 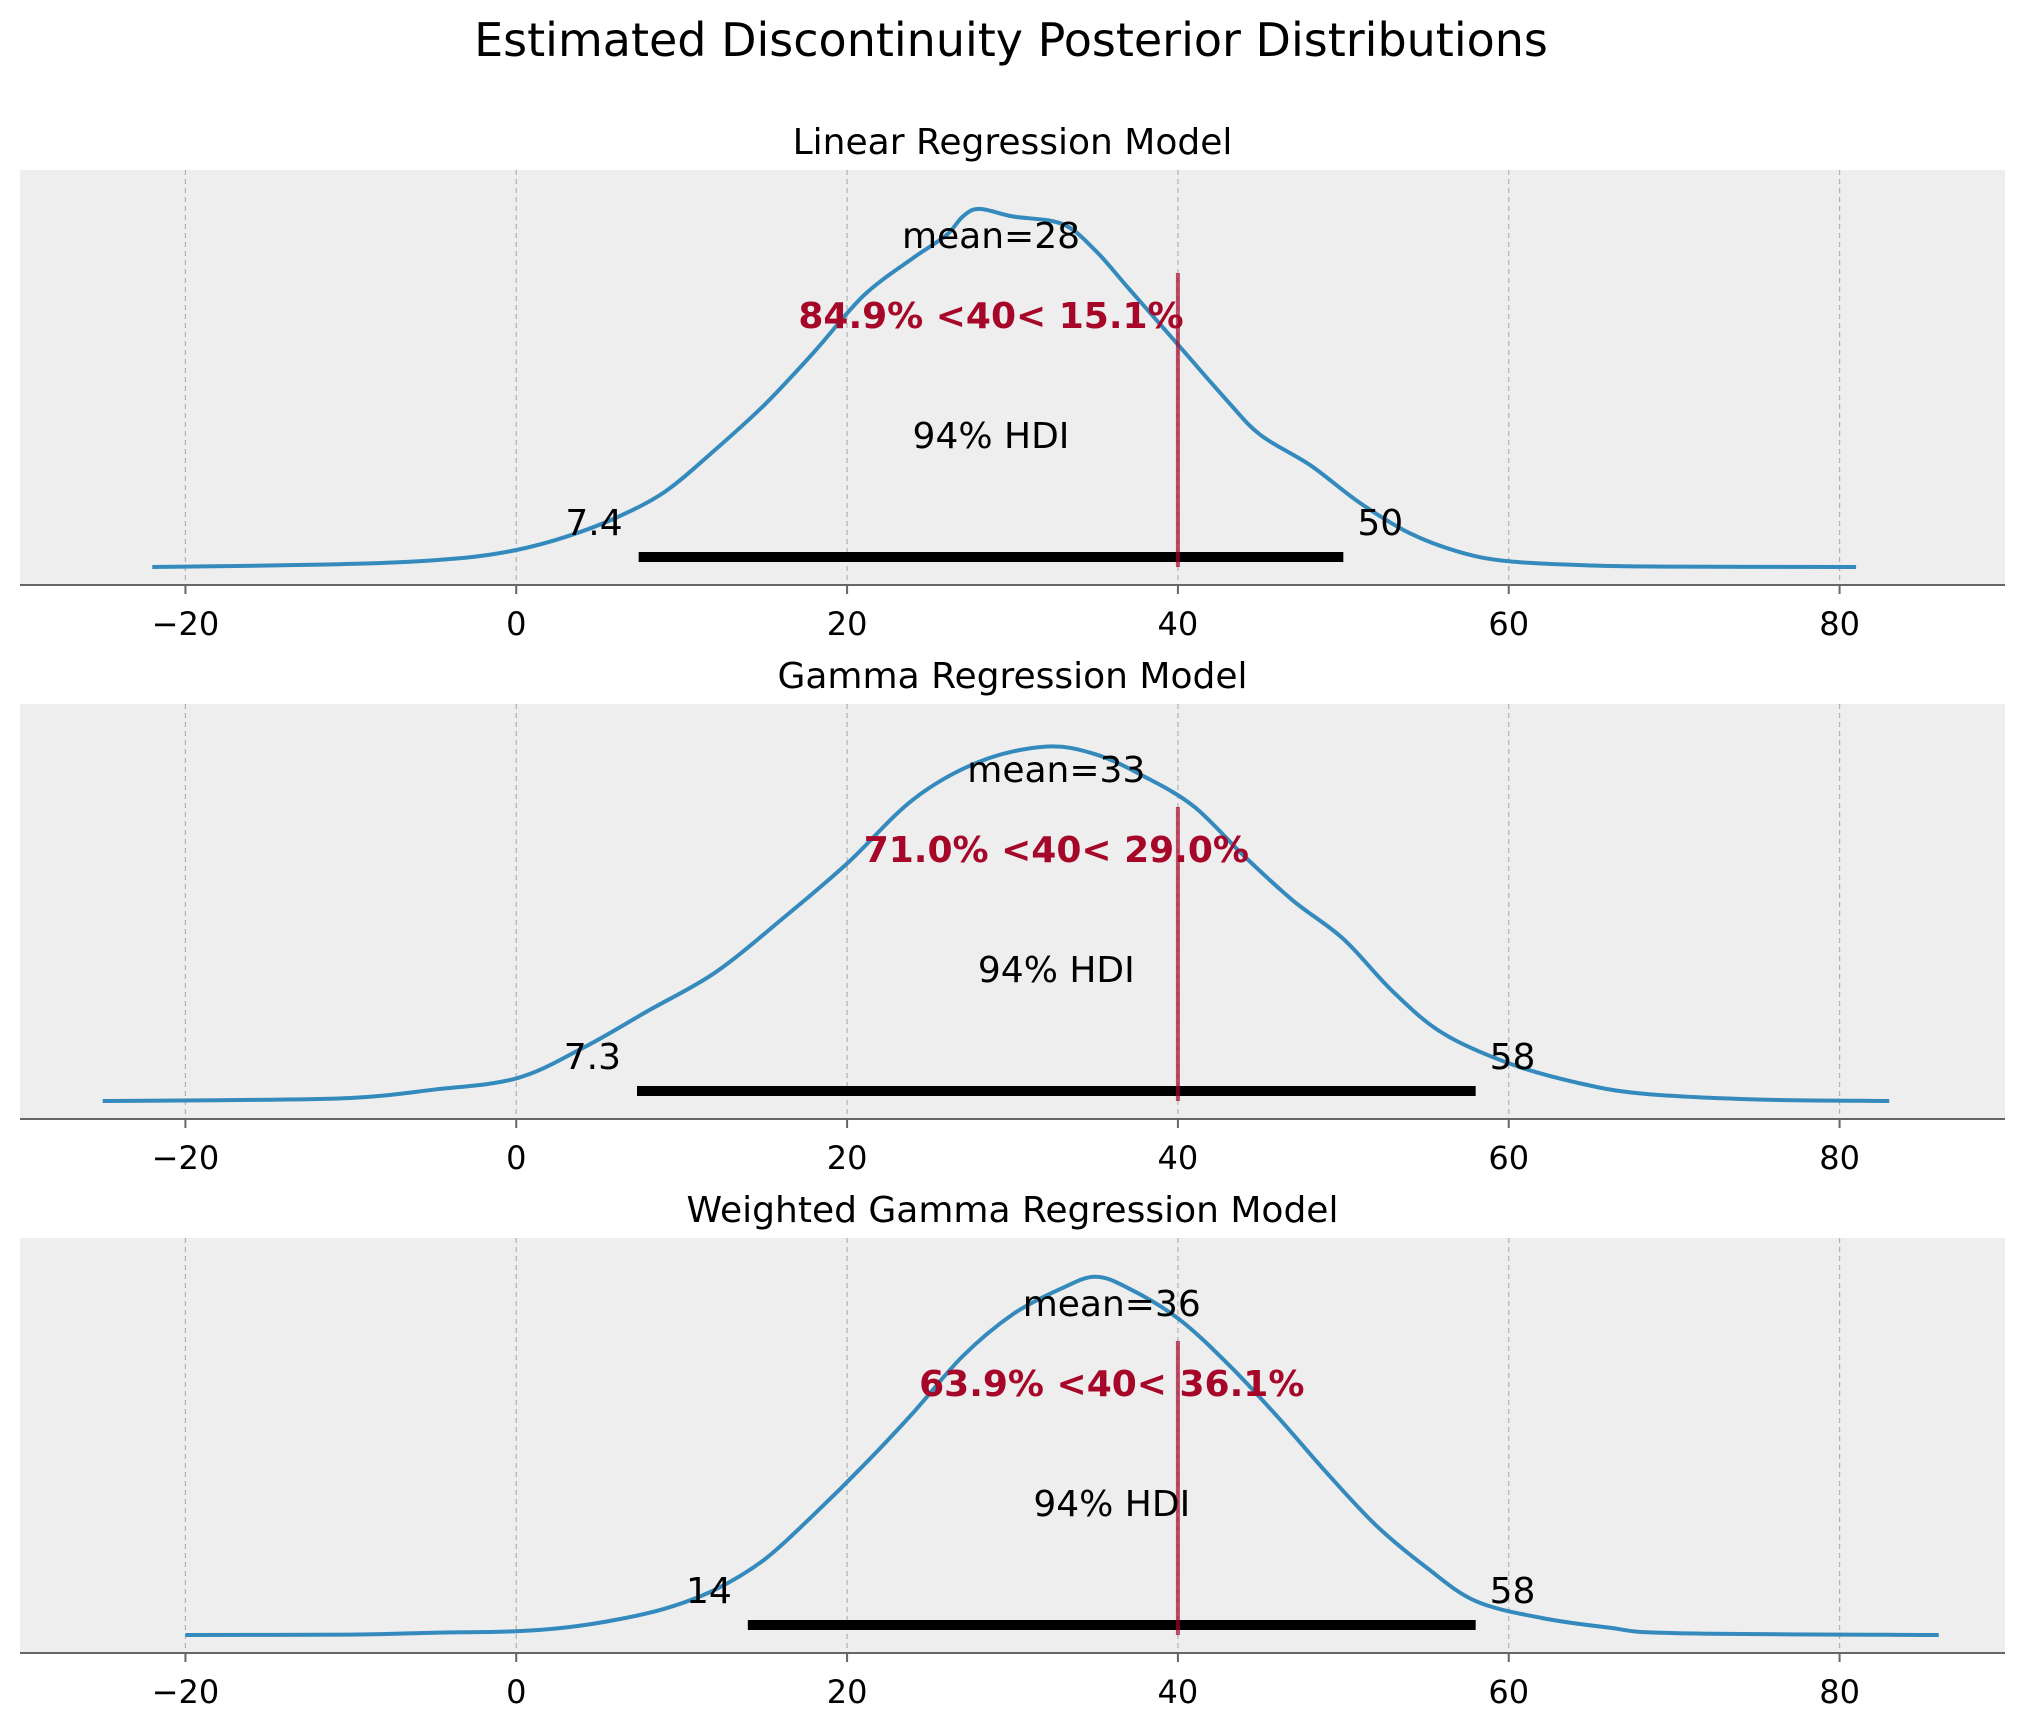 I want to click on hdi-low-label: 7.3, so click(x=592, y=1057).